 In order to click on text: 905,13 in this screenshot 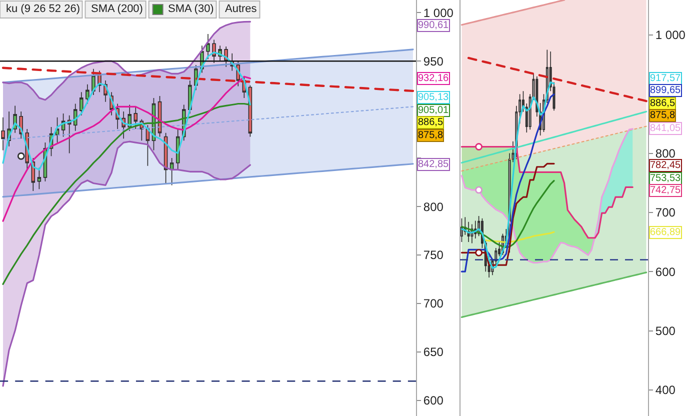, I will do `click(434, 97)`.